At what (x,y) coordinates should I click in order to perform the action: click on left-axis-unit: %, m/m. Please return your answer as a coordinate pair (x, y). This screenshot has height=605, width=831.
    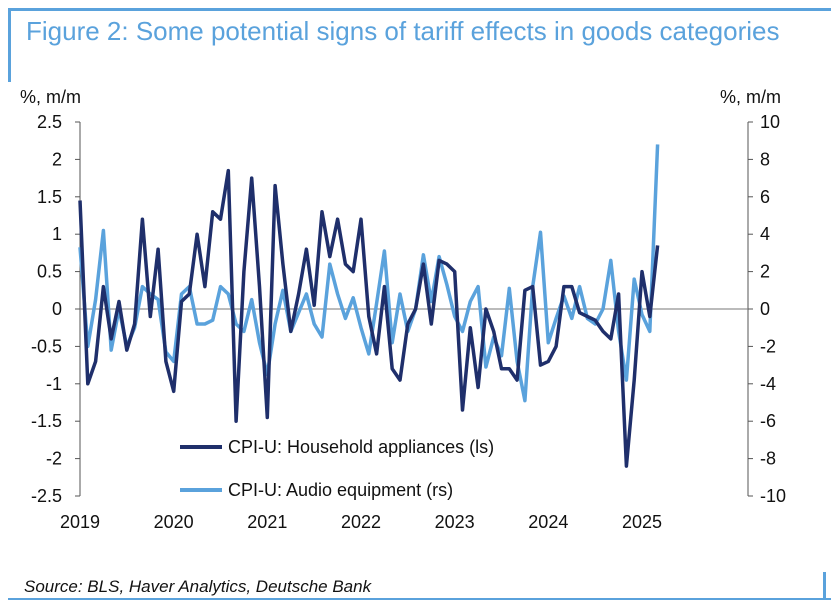
    Looking at the image, I should click on (50, 97).